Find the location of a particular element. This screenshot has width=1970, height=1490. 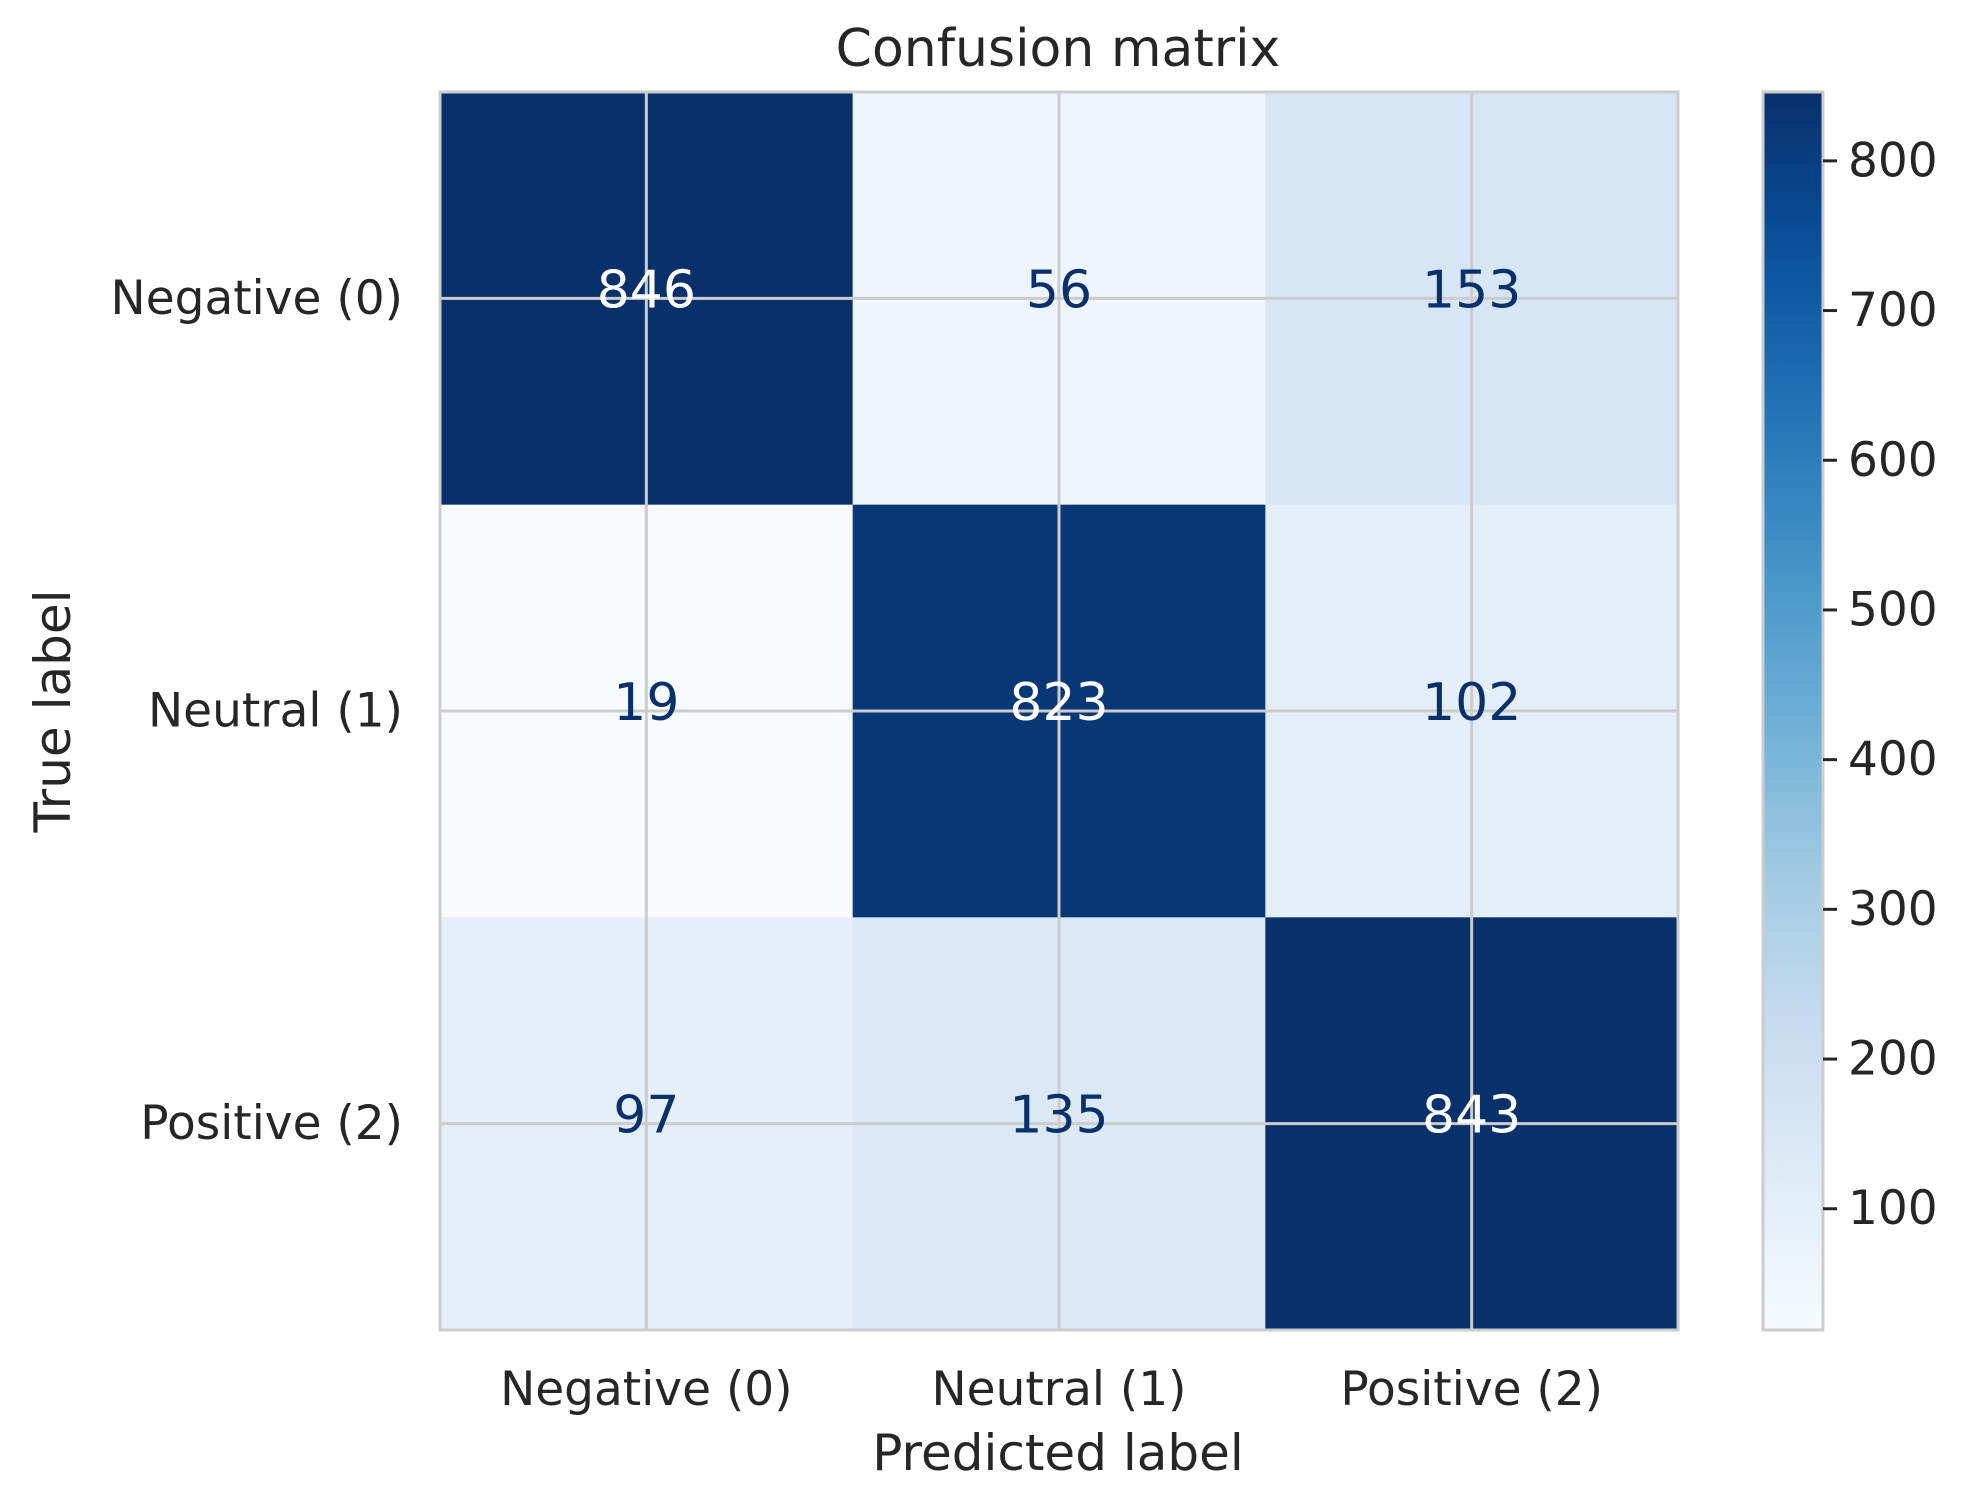

x-tick-label-0: Negative (0) is located at coordinates (646, 1389).